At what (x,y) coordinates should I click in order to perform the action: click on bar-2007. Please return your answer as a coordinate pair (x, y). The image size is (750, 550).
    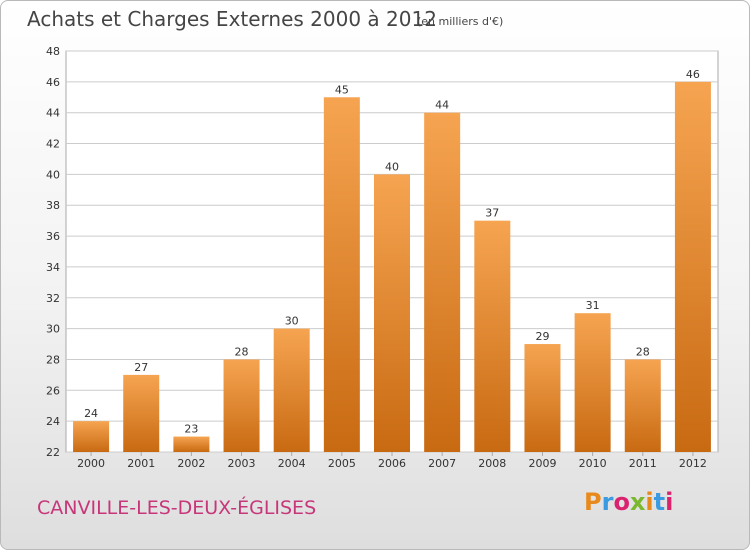
    Looking at the image, I should click on (442, 282).